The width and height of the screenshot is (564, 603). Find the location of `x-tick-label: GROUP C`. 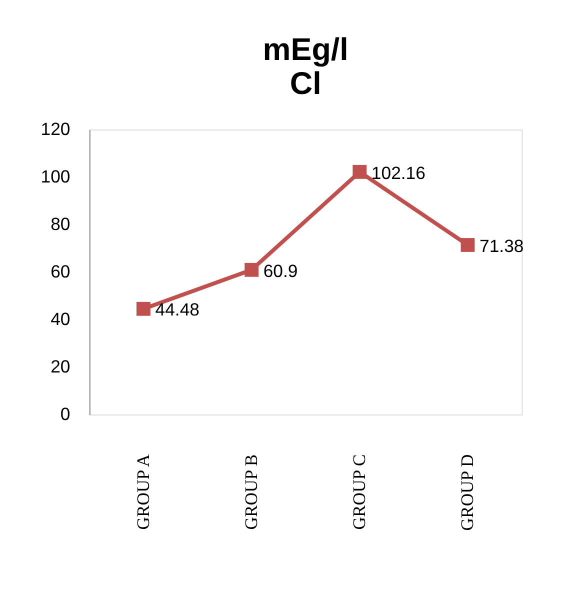

x-tick-label: GROUP C is located at coordinates (359, 492).